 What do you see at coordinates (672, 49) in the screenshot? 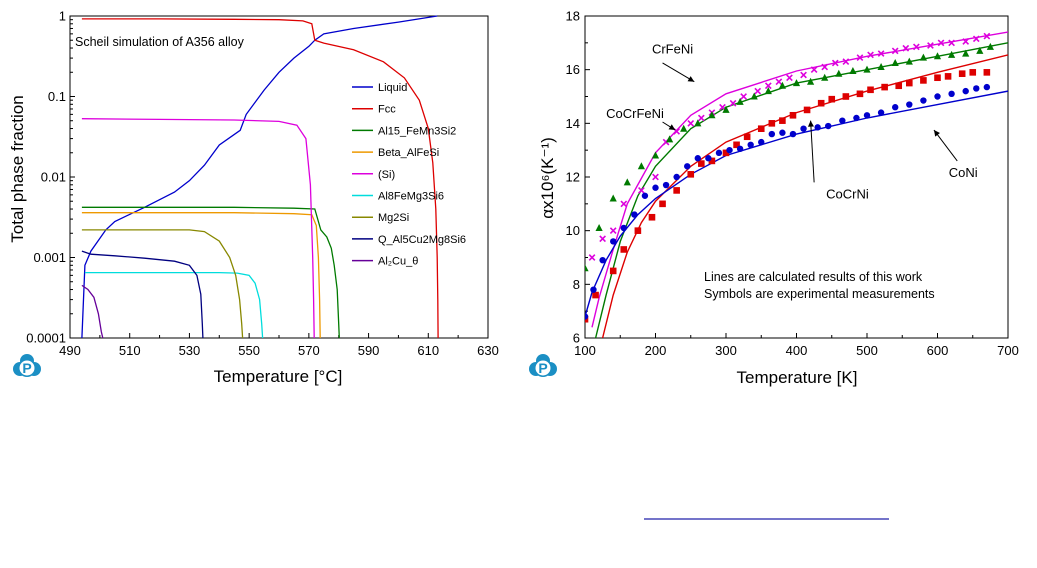
I see `series-label-crfeni: CrFeNi` at bounding box center [672, 49].